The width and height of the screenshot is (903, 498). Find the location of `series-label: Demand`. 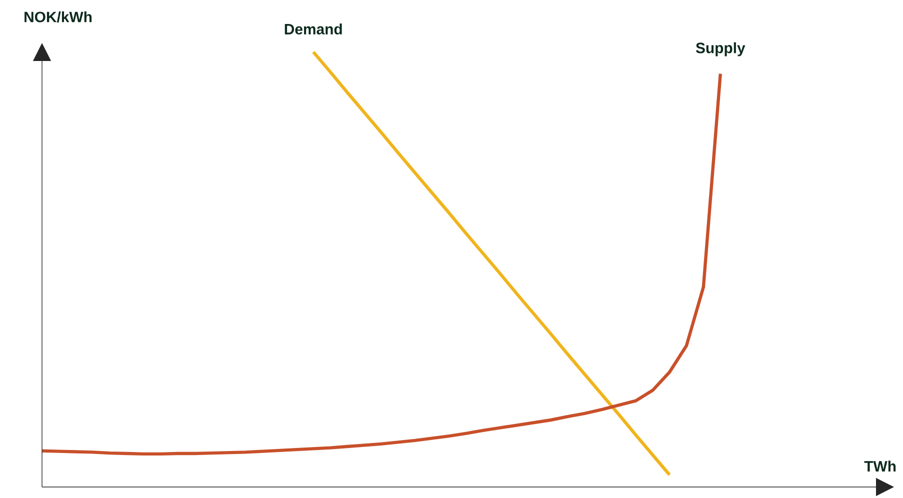

series-label: Demand is located at coordinates (313, 28).